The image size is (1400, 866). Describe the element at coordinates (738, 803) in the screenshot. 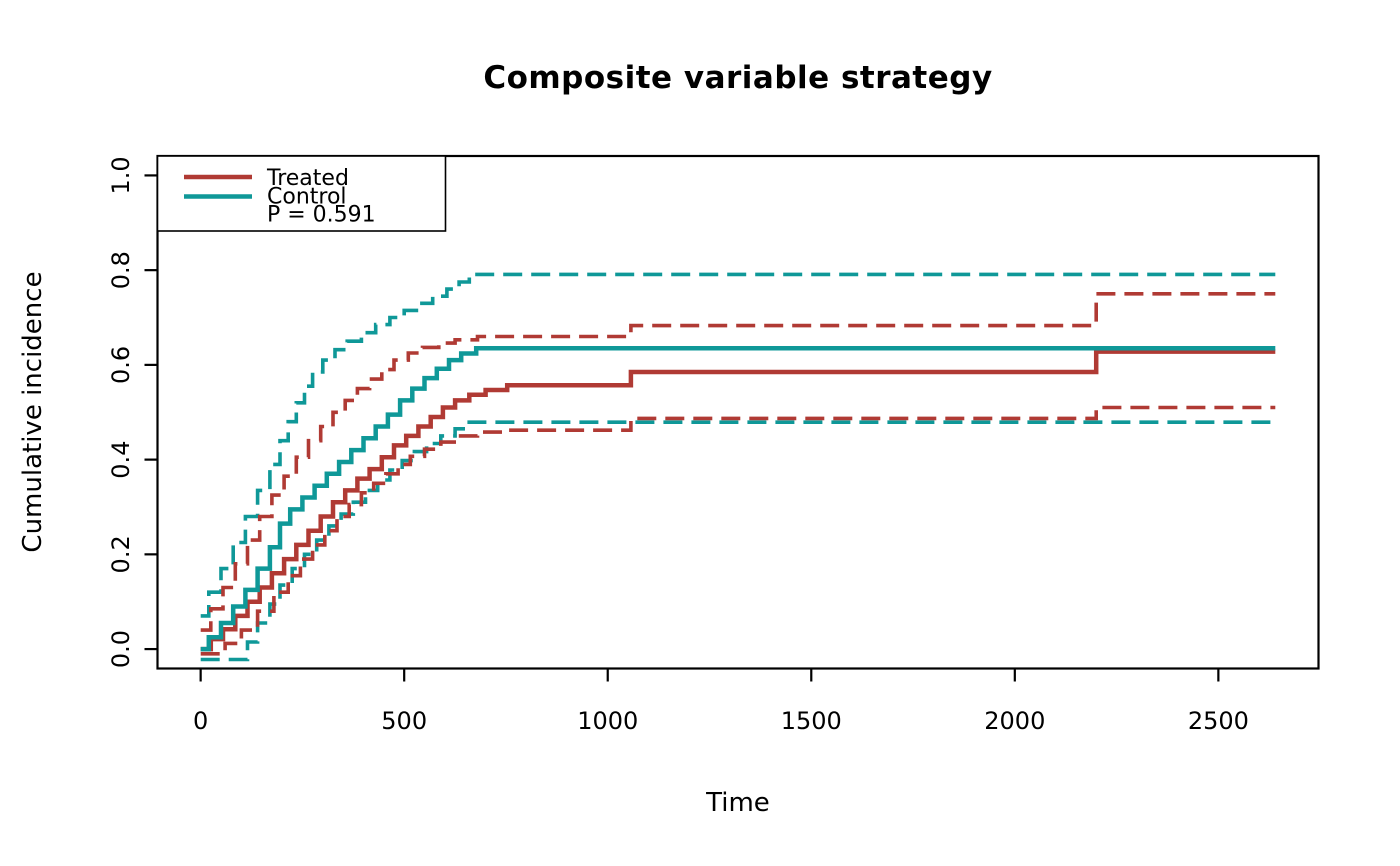

I see `x-axis-label: Time` at that location.